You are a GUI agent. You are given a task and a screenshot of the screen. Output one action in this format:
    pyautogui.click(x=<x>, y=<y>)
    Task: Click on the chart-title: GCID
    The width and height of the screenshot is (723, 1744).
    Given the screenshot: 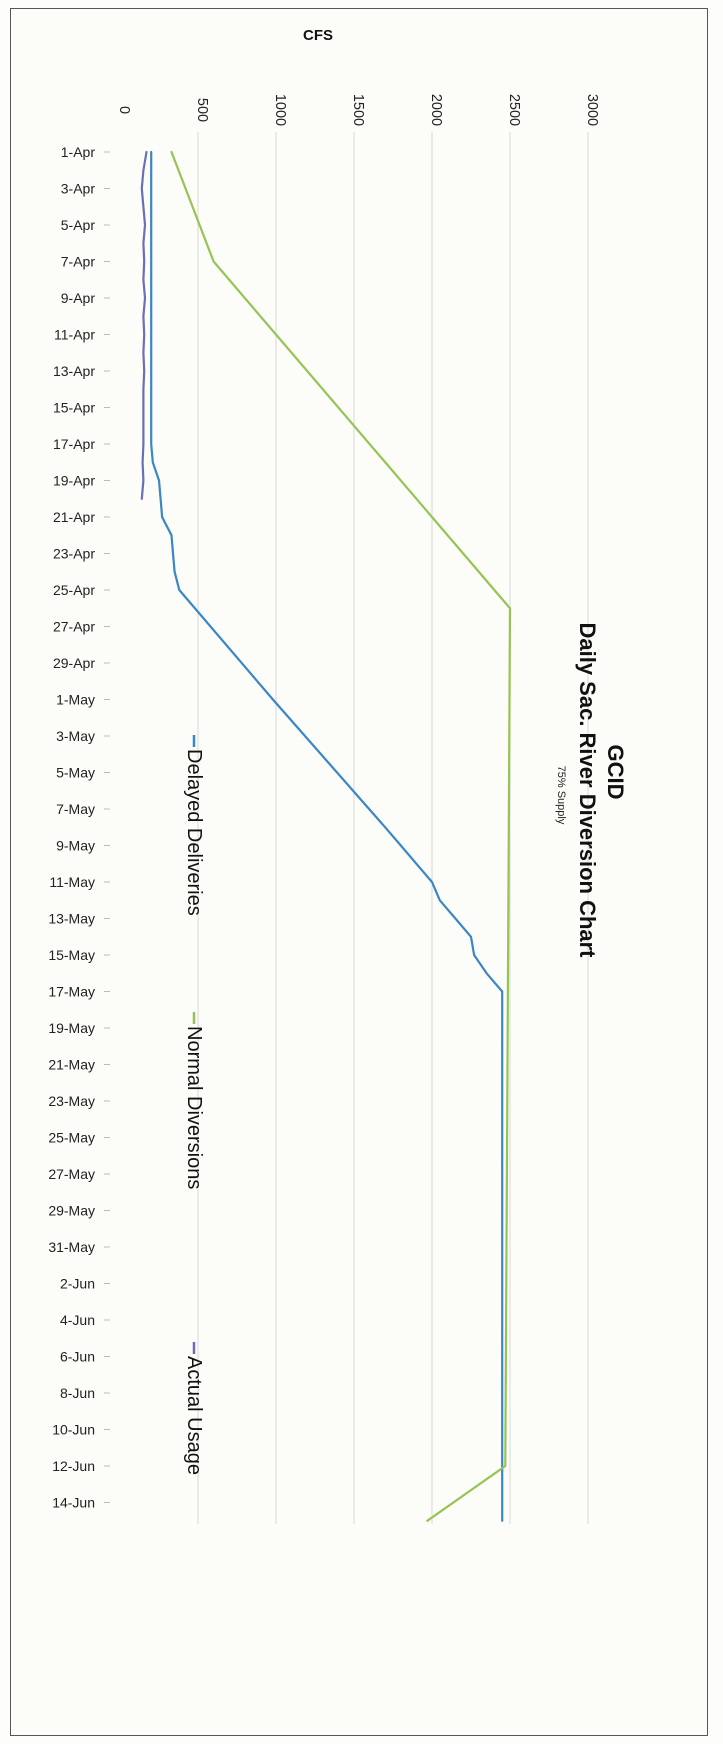 What is the action you would take?
    pyautogui.click(x=615, y=772)
    